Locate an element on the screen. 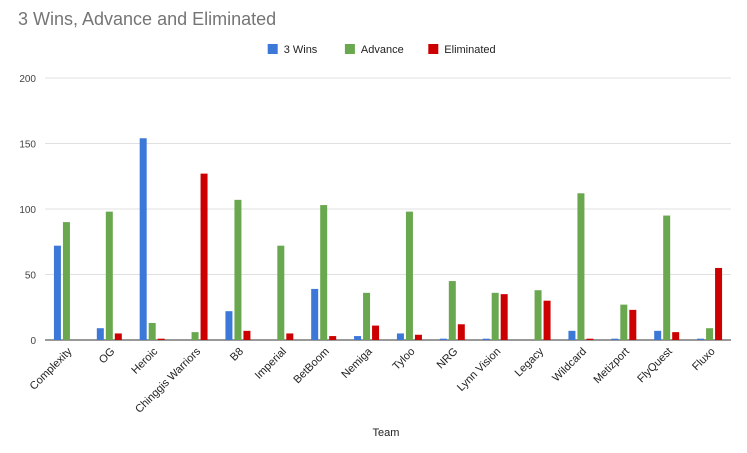  category-label: NRG is located at coordinates (448, 359).